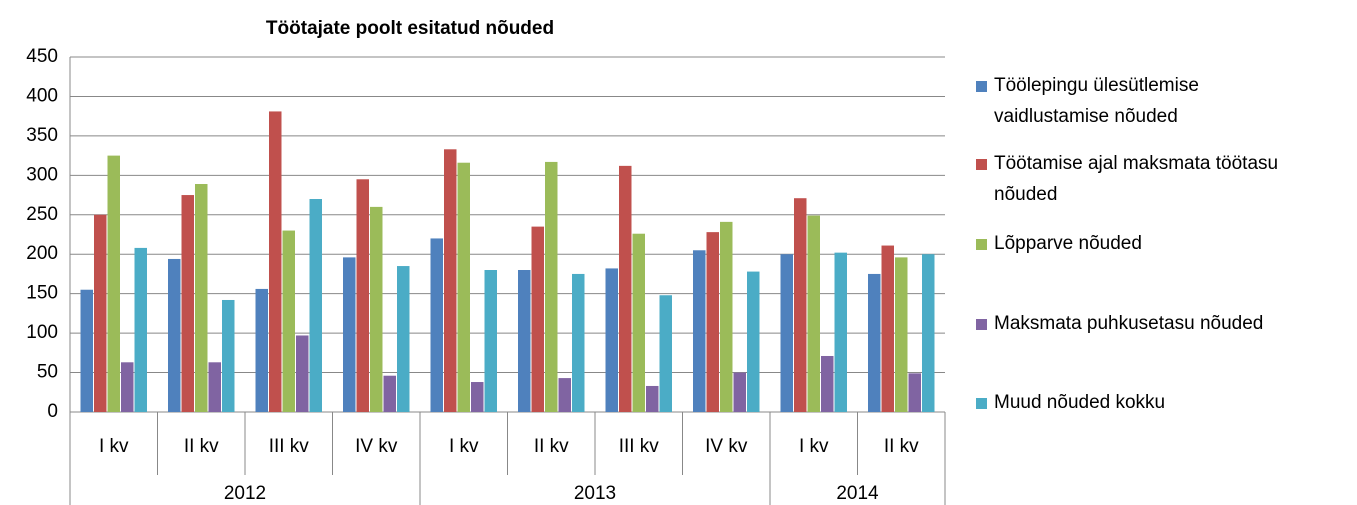 The image size is (1357, 505). I want to click on legend-item: Töötamise ajal maksmata töötasu nõuded, so click(1135, 179).